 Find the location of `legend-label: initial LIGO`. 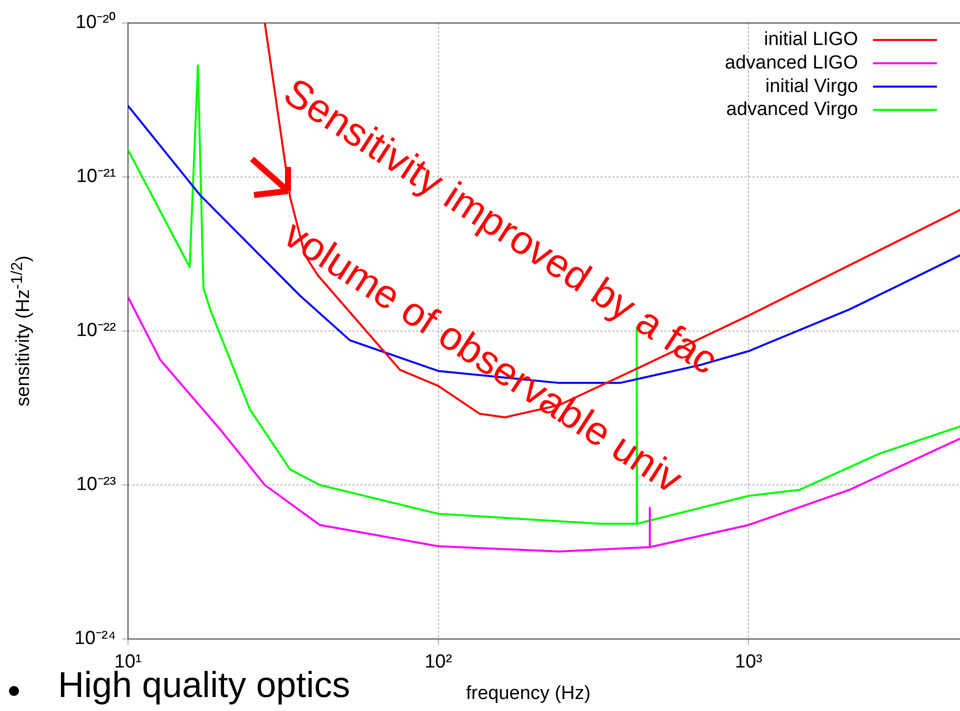

legend-label: initial LIGO is located at coordinates (811, 39).